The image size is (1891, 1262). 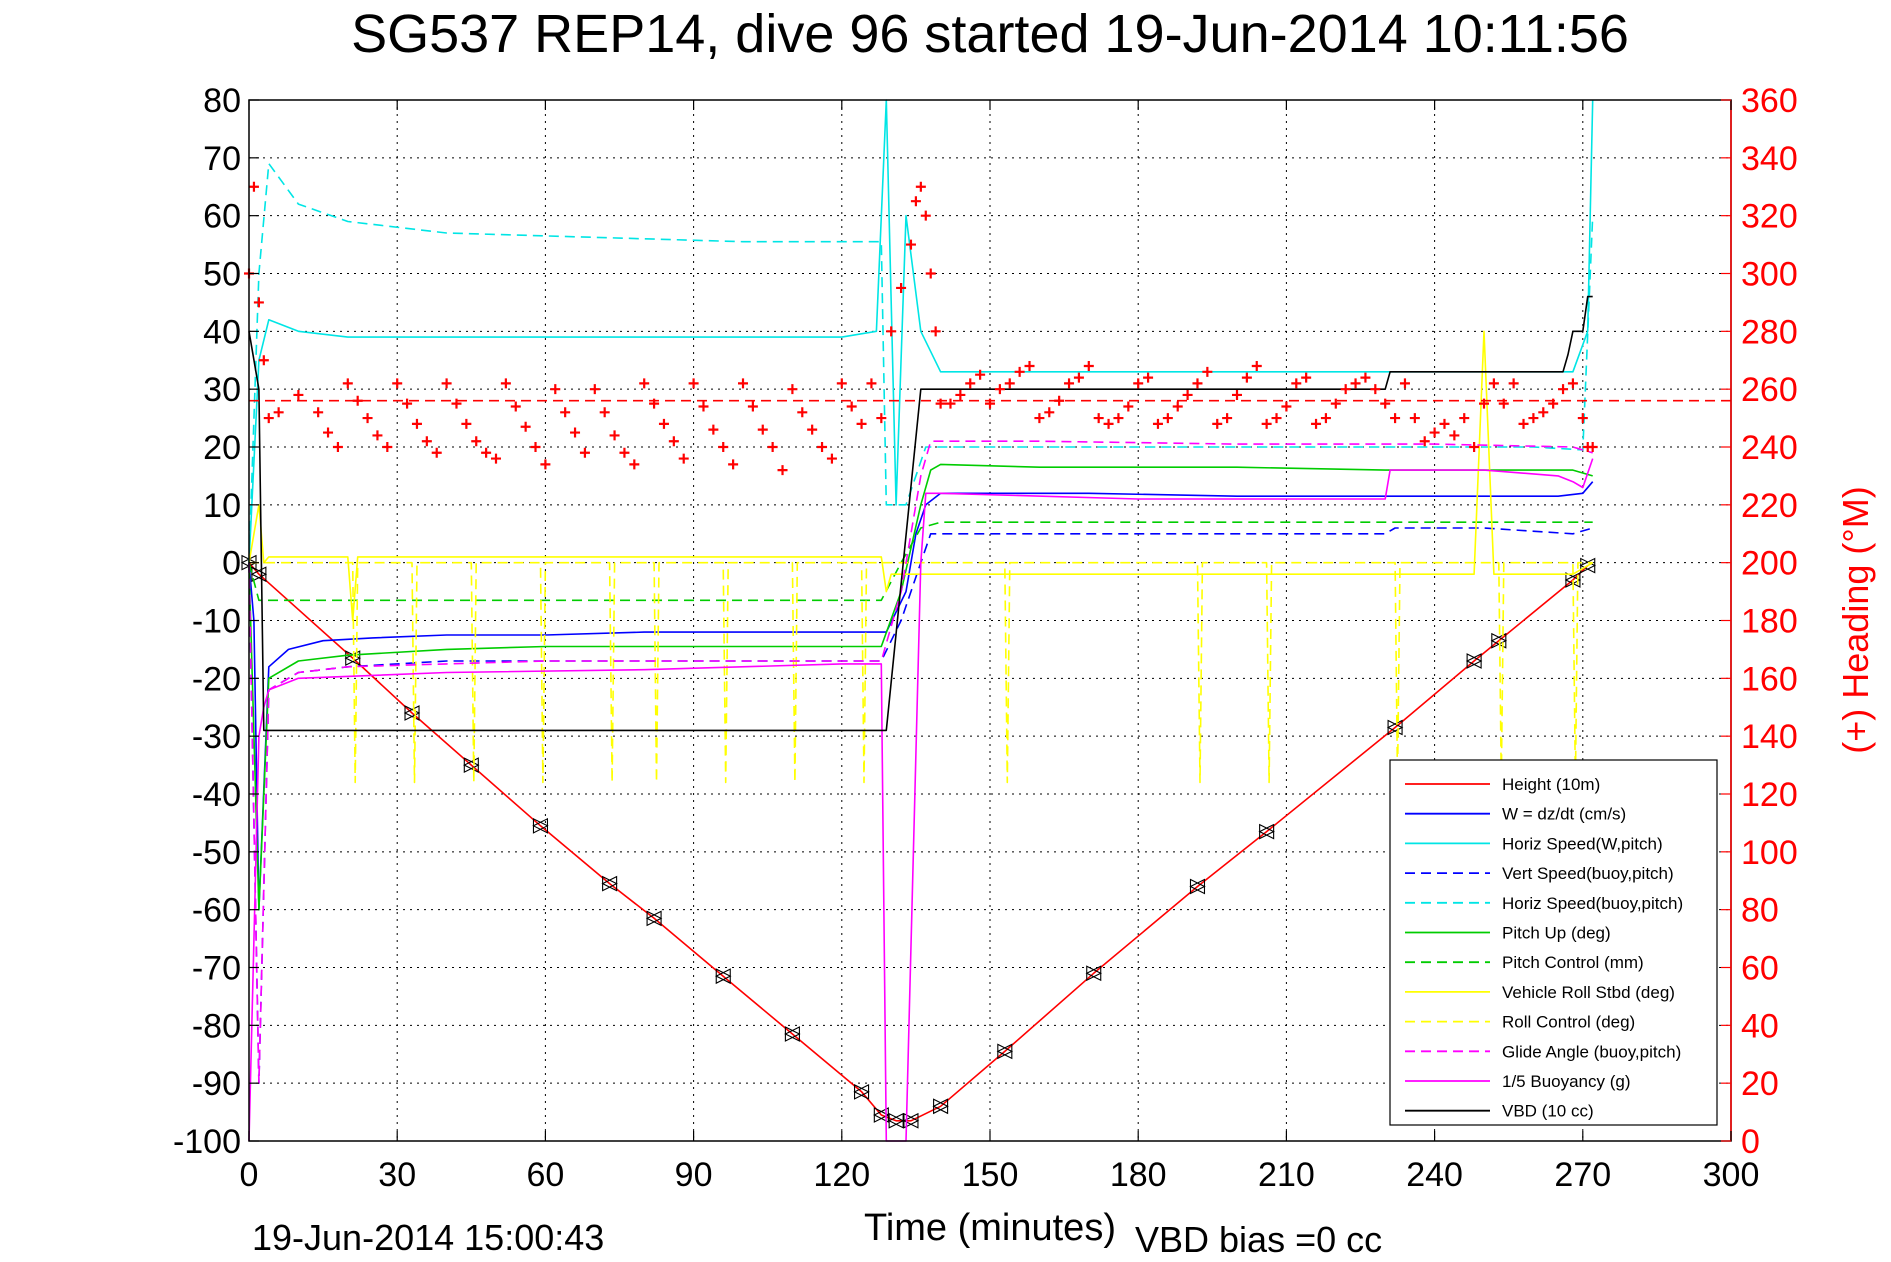 I want to click on y2-tick-label: 80, so click(x=1760, y=911).